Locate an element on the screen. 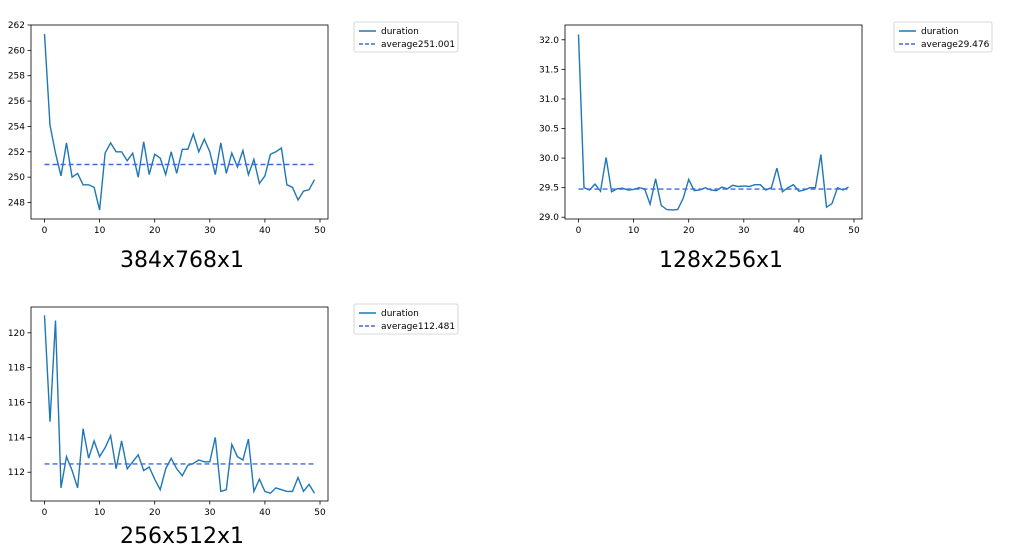 The width and height of the screenshot is (1010, 558). y-tick-label: 260 is located at coordinates (16, 51).